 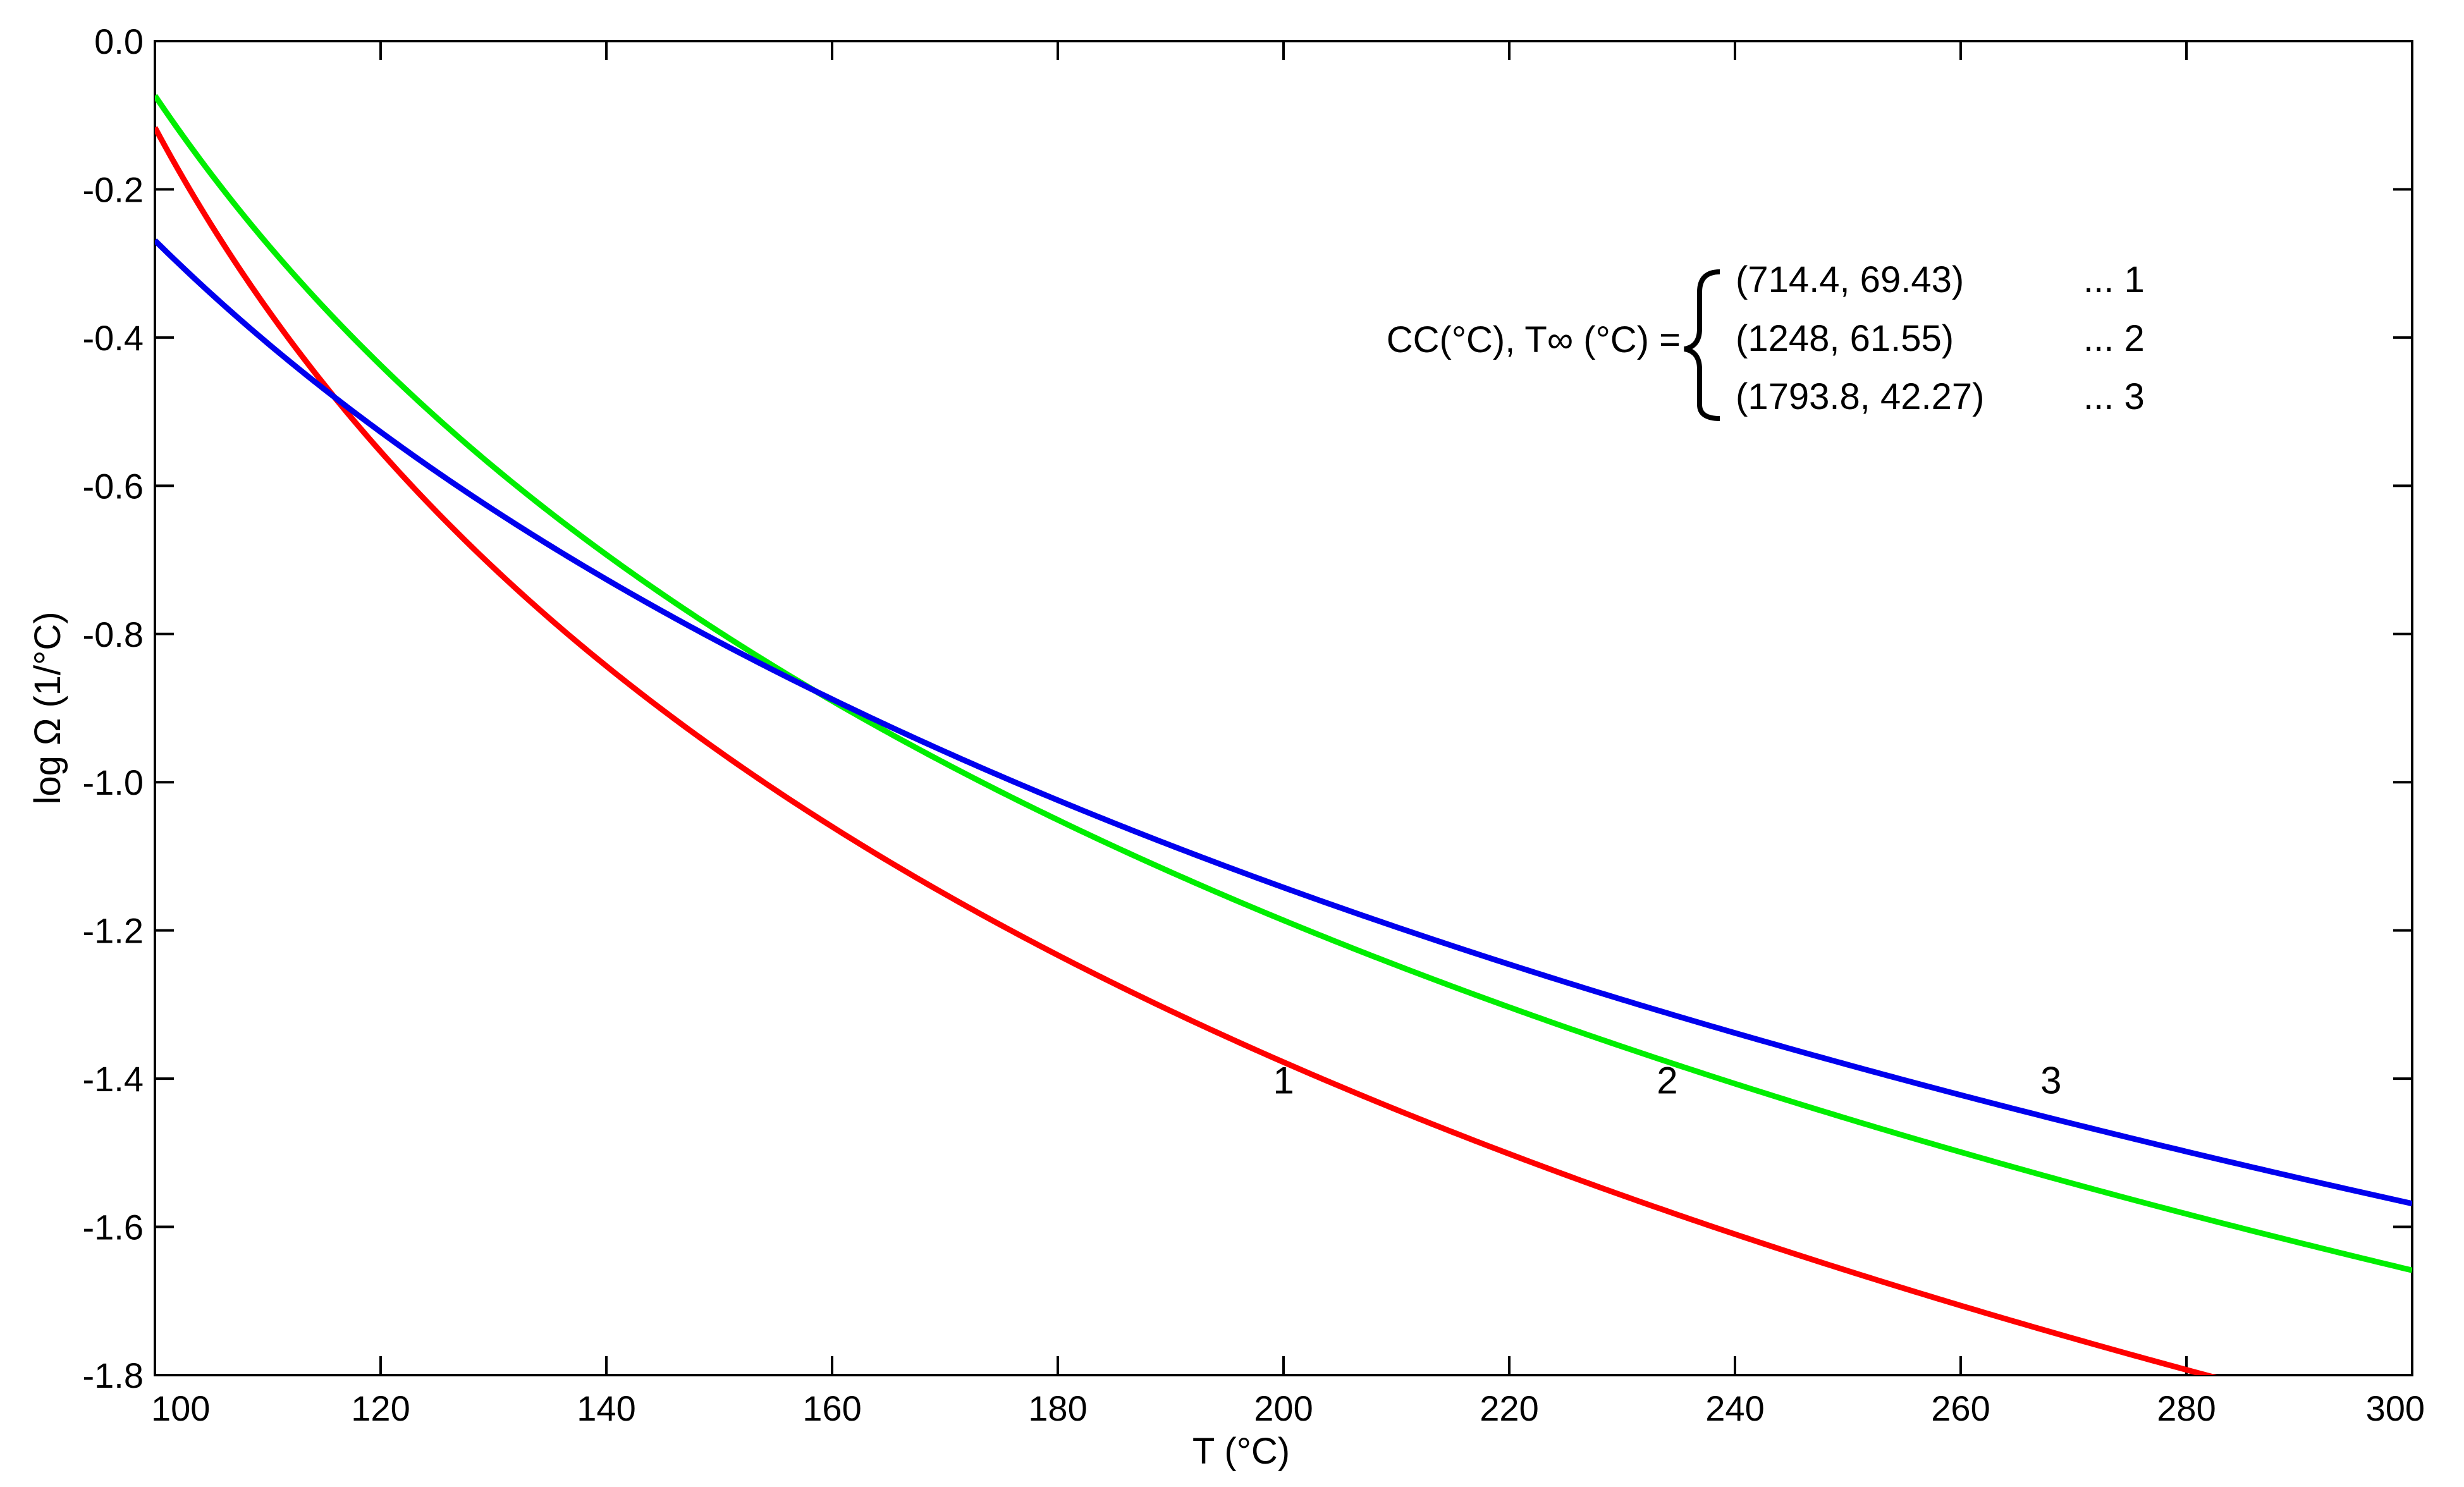 What do you see at coordinates (113, 1079) in the screenshot?
I see `y-tick-label: -1.4` at bounding box center [113, 1079].